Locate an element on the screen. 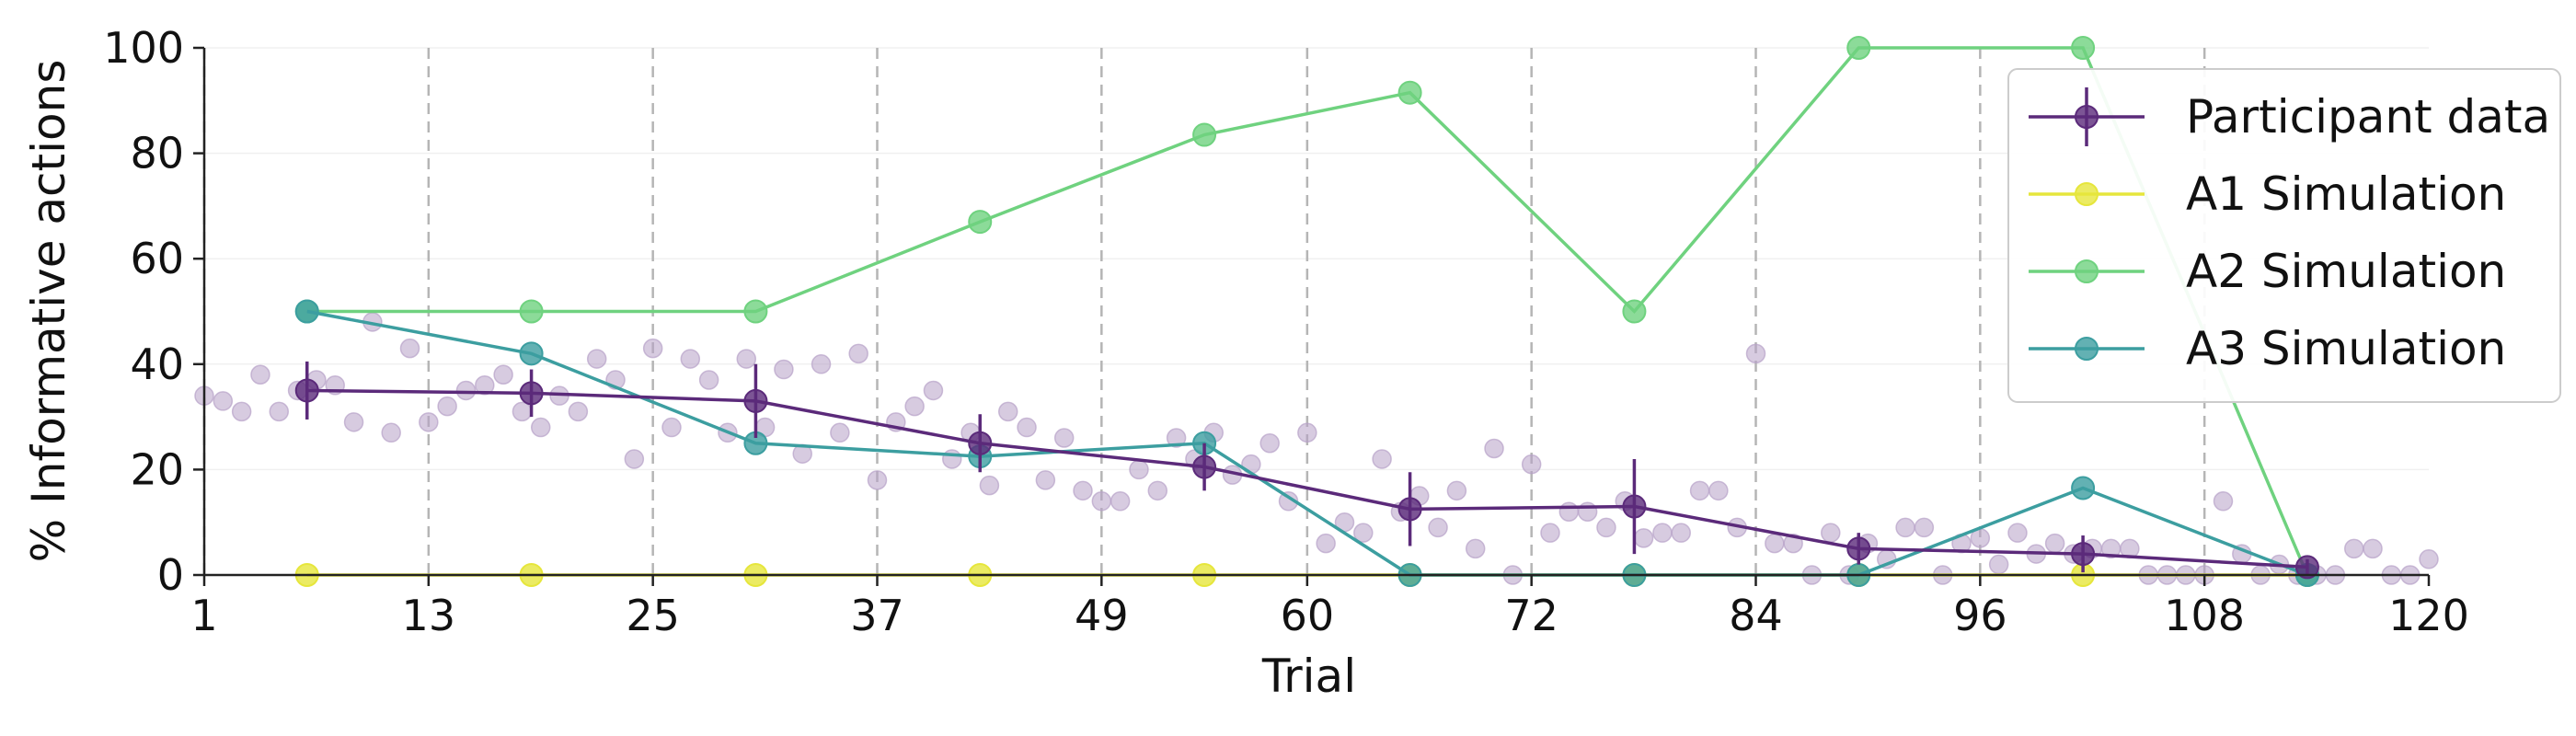  legend-box is located at coordinates (2284, 235).